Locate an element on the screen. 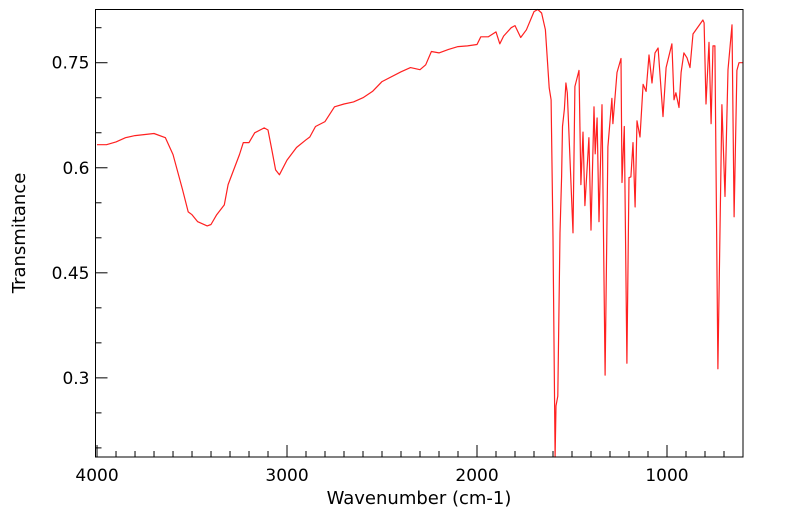 The width and height of the screenshot is (799, 520). y-tick-label: 0.45 is located at coordinates (71, 274).